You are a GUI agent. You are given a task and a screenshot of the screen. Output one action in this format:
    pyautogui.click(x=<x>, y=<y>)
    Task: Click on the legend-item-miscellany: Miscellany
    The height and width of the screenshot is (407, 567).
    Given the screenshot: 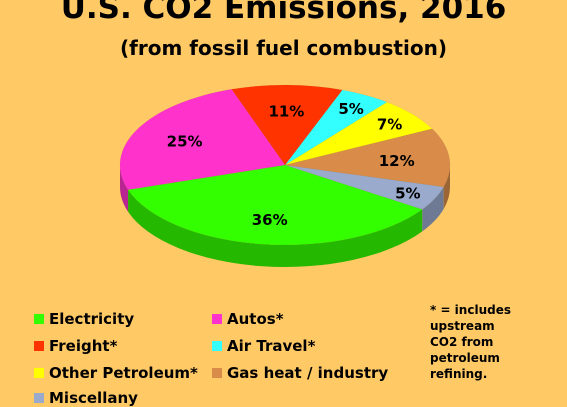 What is the action you would take?
    pyautogui.click(x=86, y=398)
    